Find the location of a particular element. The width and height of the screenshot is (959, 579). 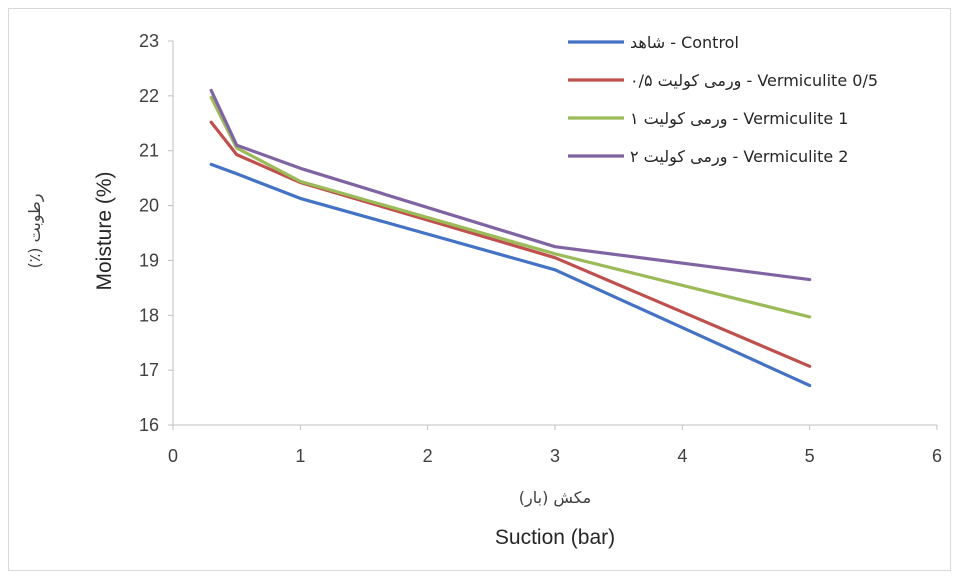

x-tick-labels: 0 1 2 3 4 5 6 is located at coordinates (555, 445).